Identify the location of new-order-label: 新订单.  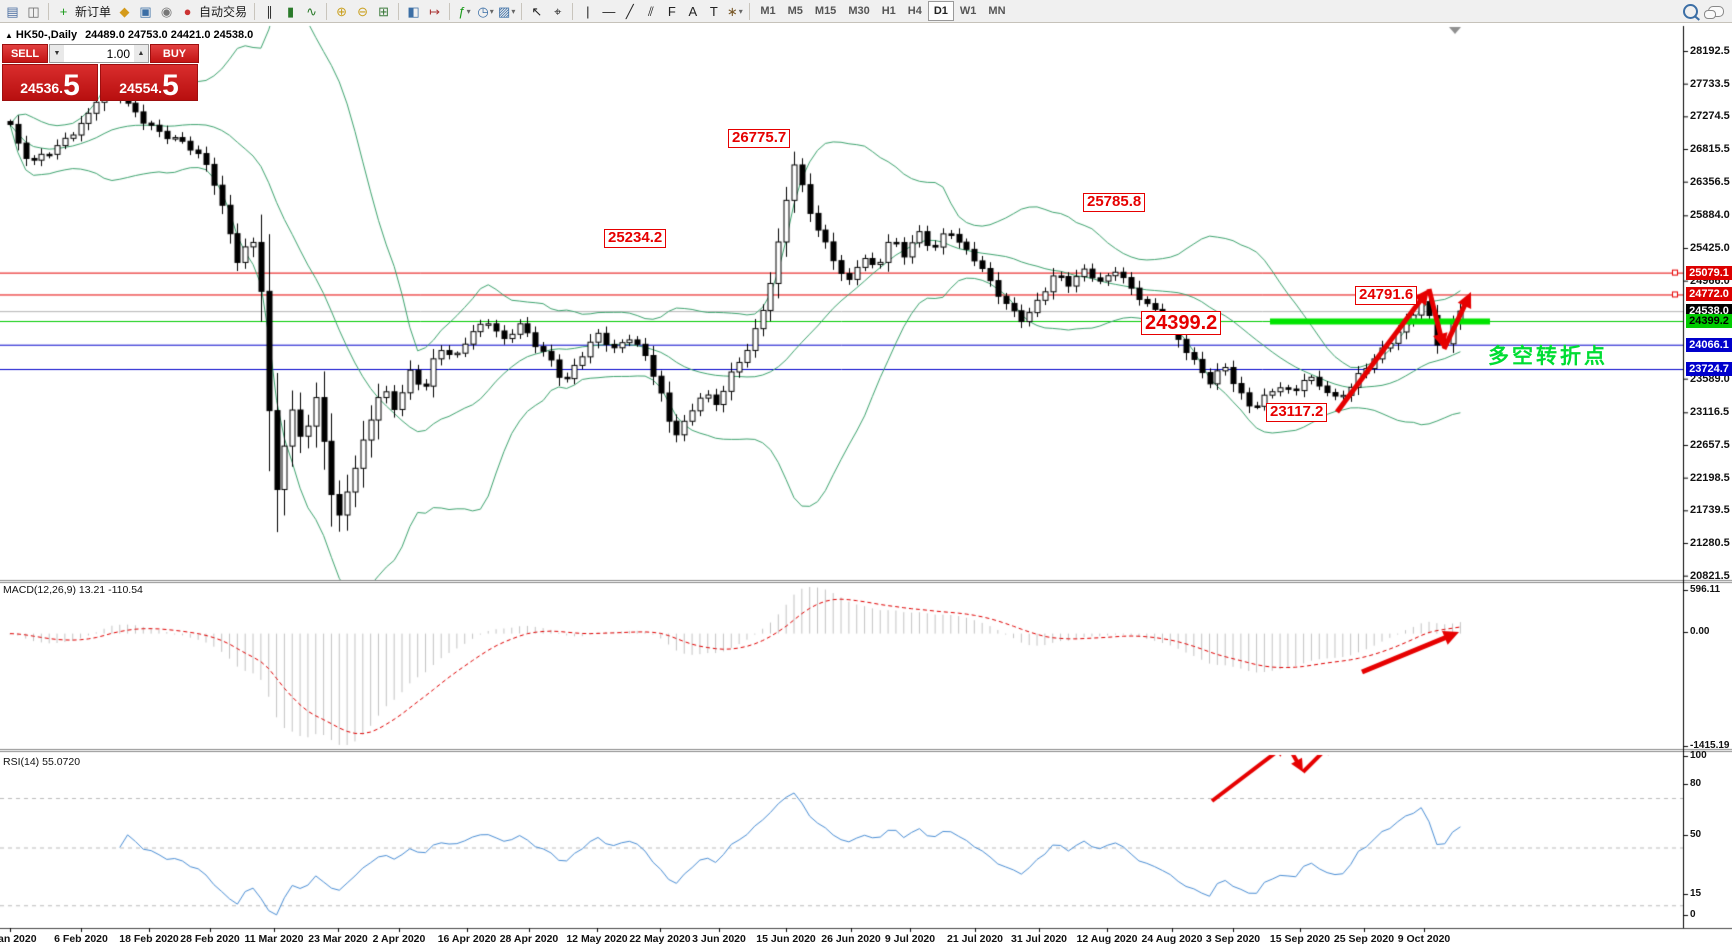
(93, 11).